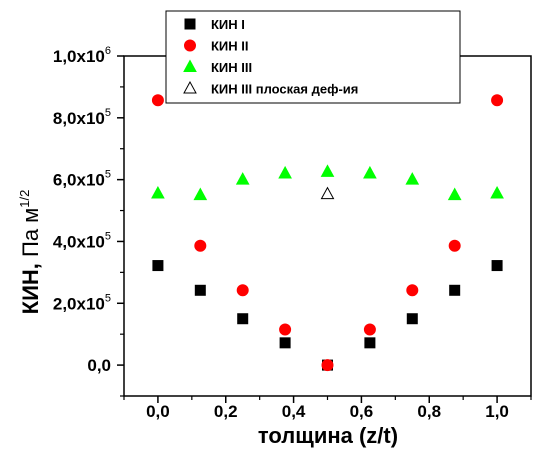  What do you see at coordinates (82, 240) in the screenshot?
I see `y-tick-label: 4,0x10⁵` at bounding box center [82, 240].